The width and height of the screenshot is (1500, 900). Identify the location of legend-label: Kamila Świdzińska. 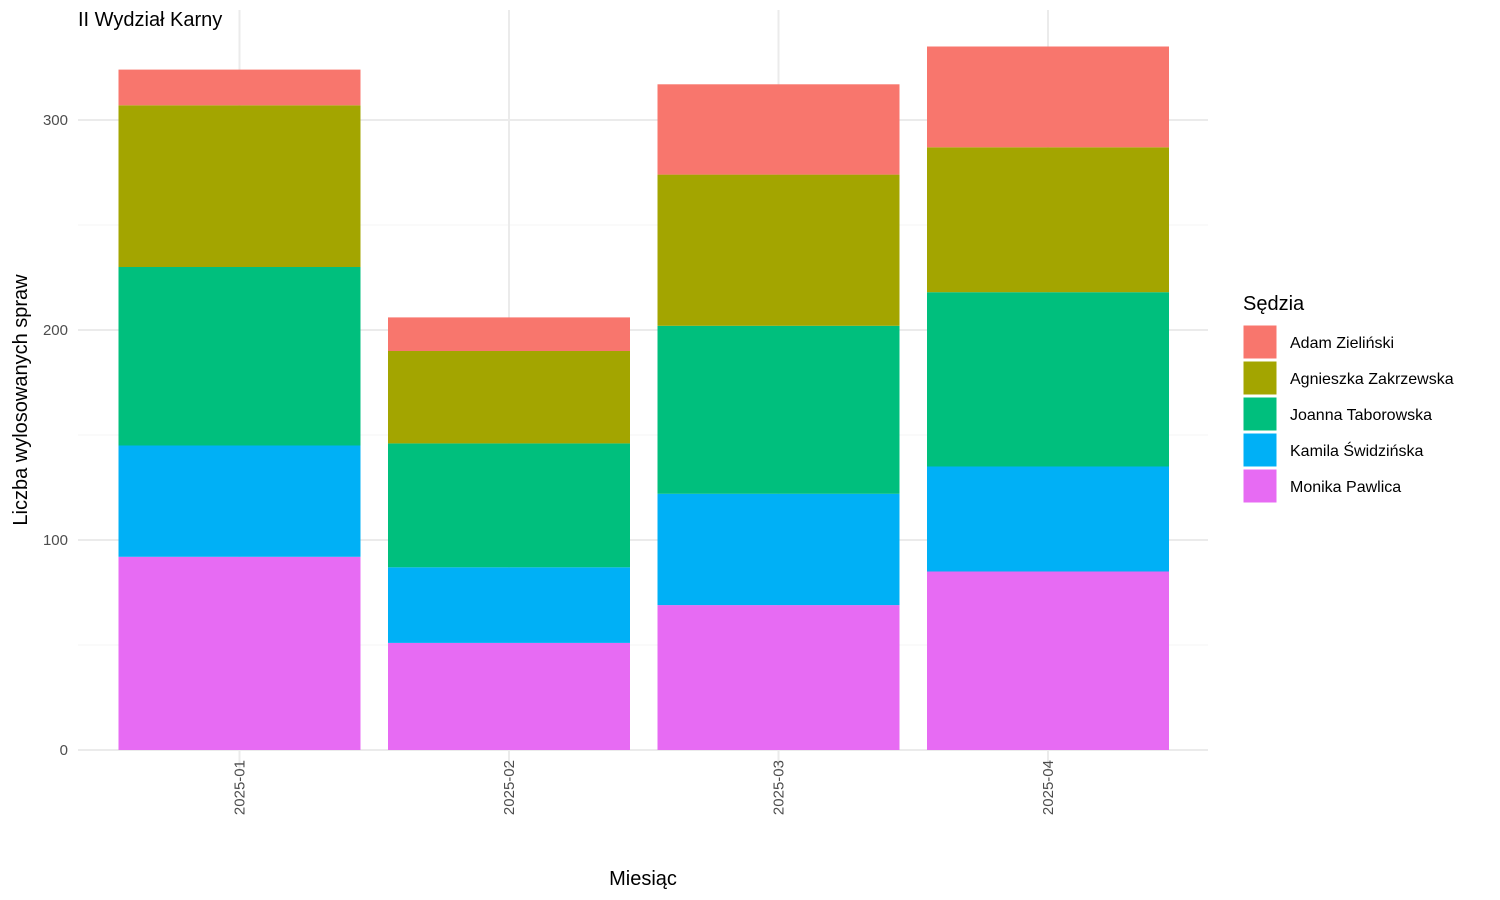
(1356, 450).